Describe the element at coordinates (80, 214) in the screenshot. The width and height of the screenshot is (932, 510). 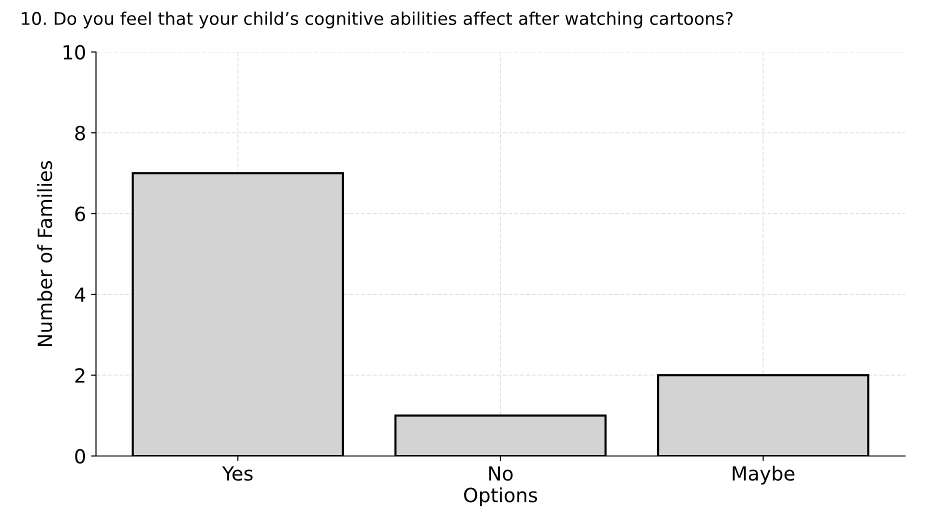
I see `y-tick-label: 6` at that location.